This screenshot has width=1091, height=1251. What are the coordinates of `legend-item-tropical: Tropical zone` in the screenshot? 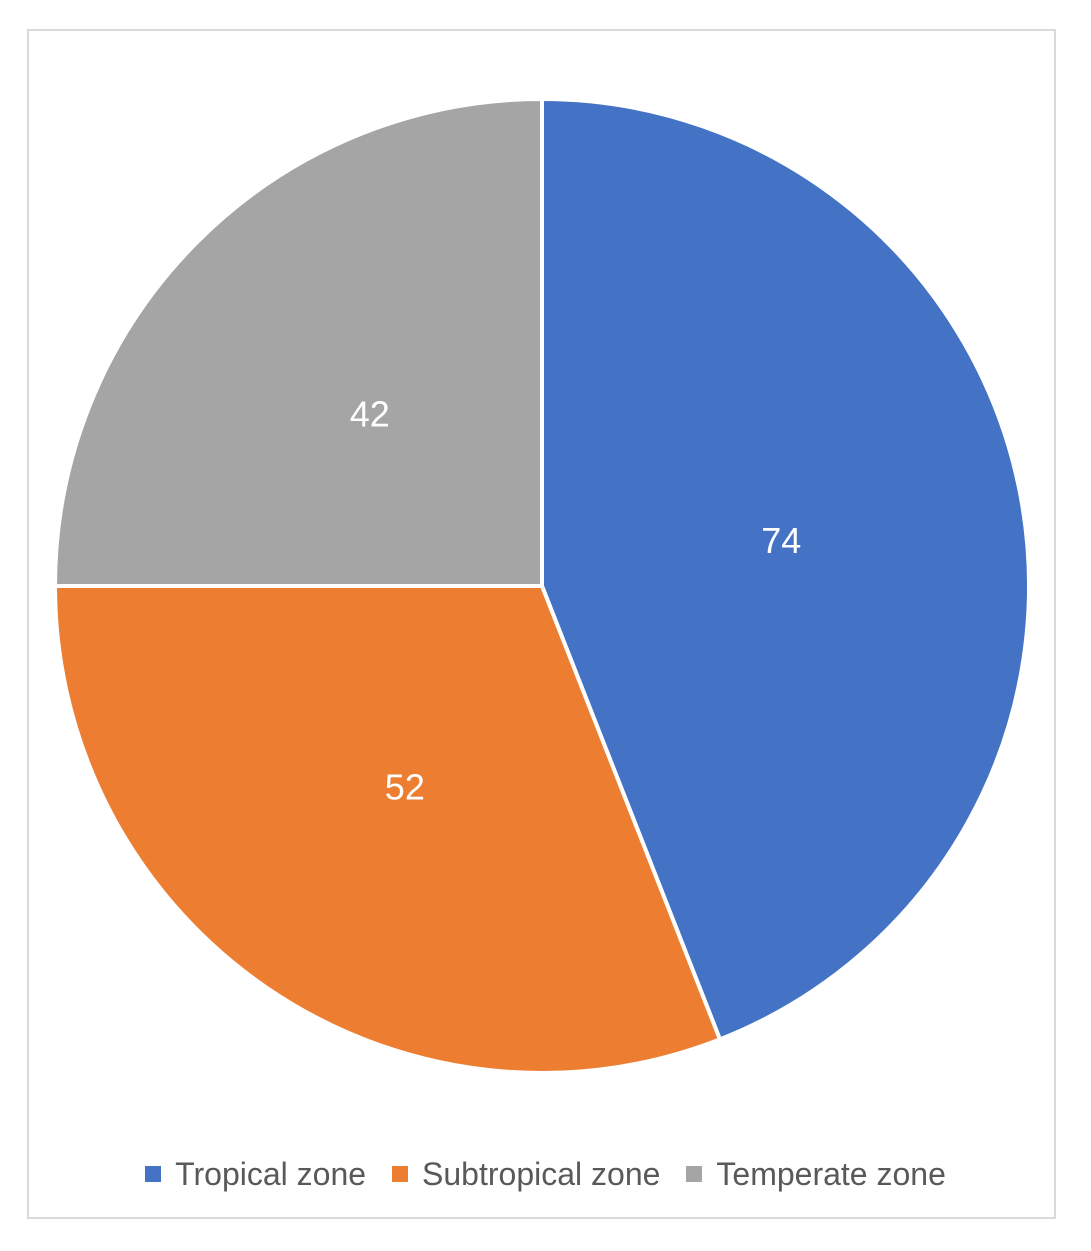 It's located at (255, 1174).